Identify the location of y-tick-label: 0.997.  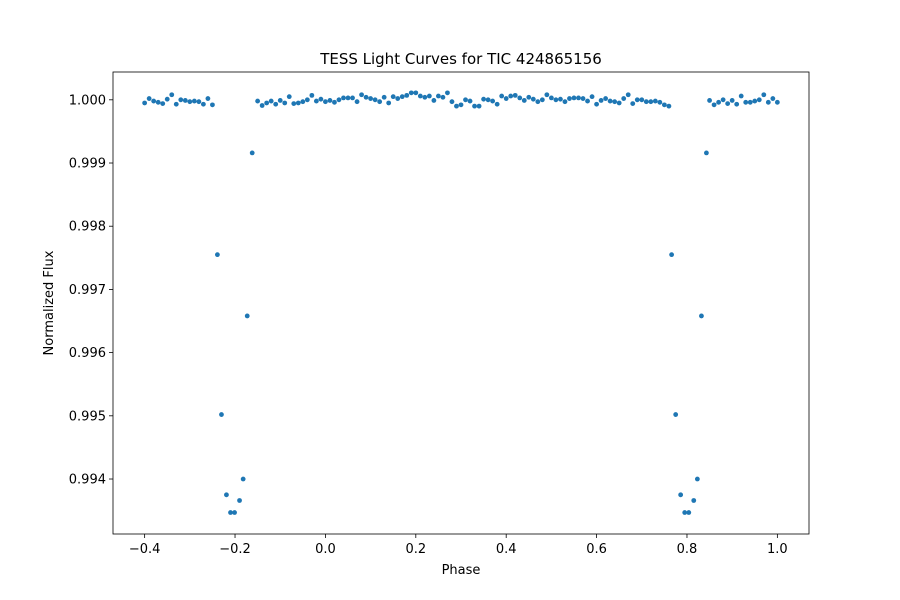
(87, 290).